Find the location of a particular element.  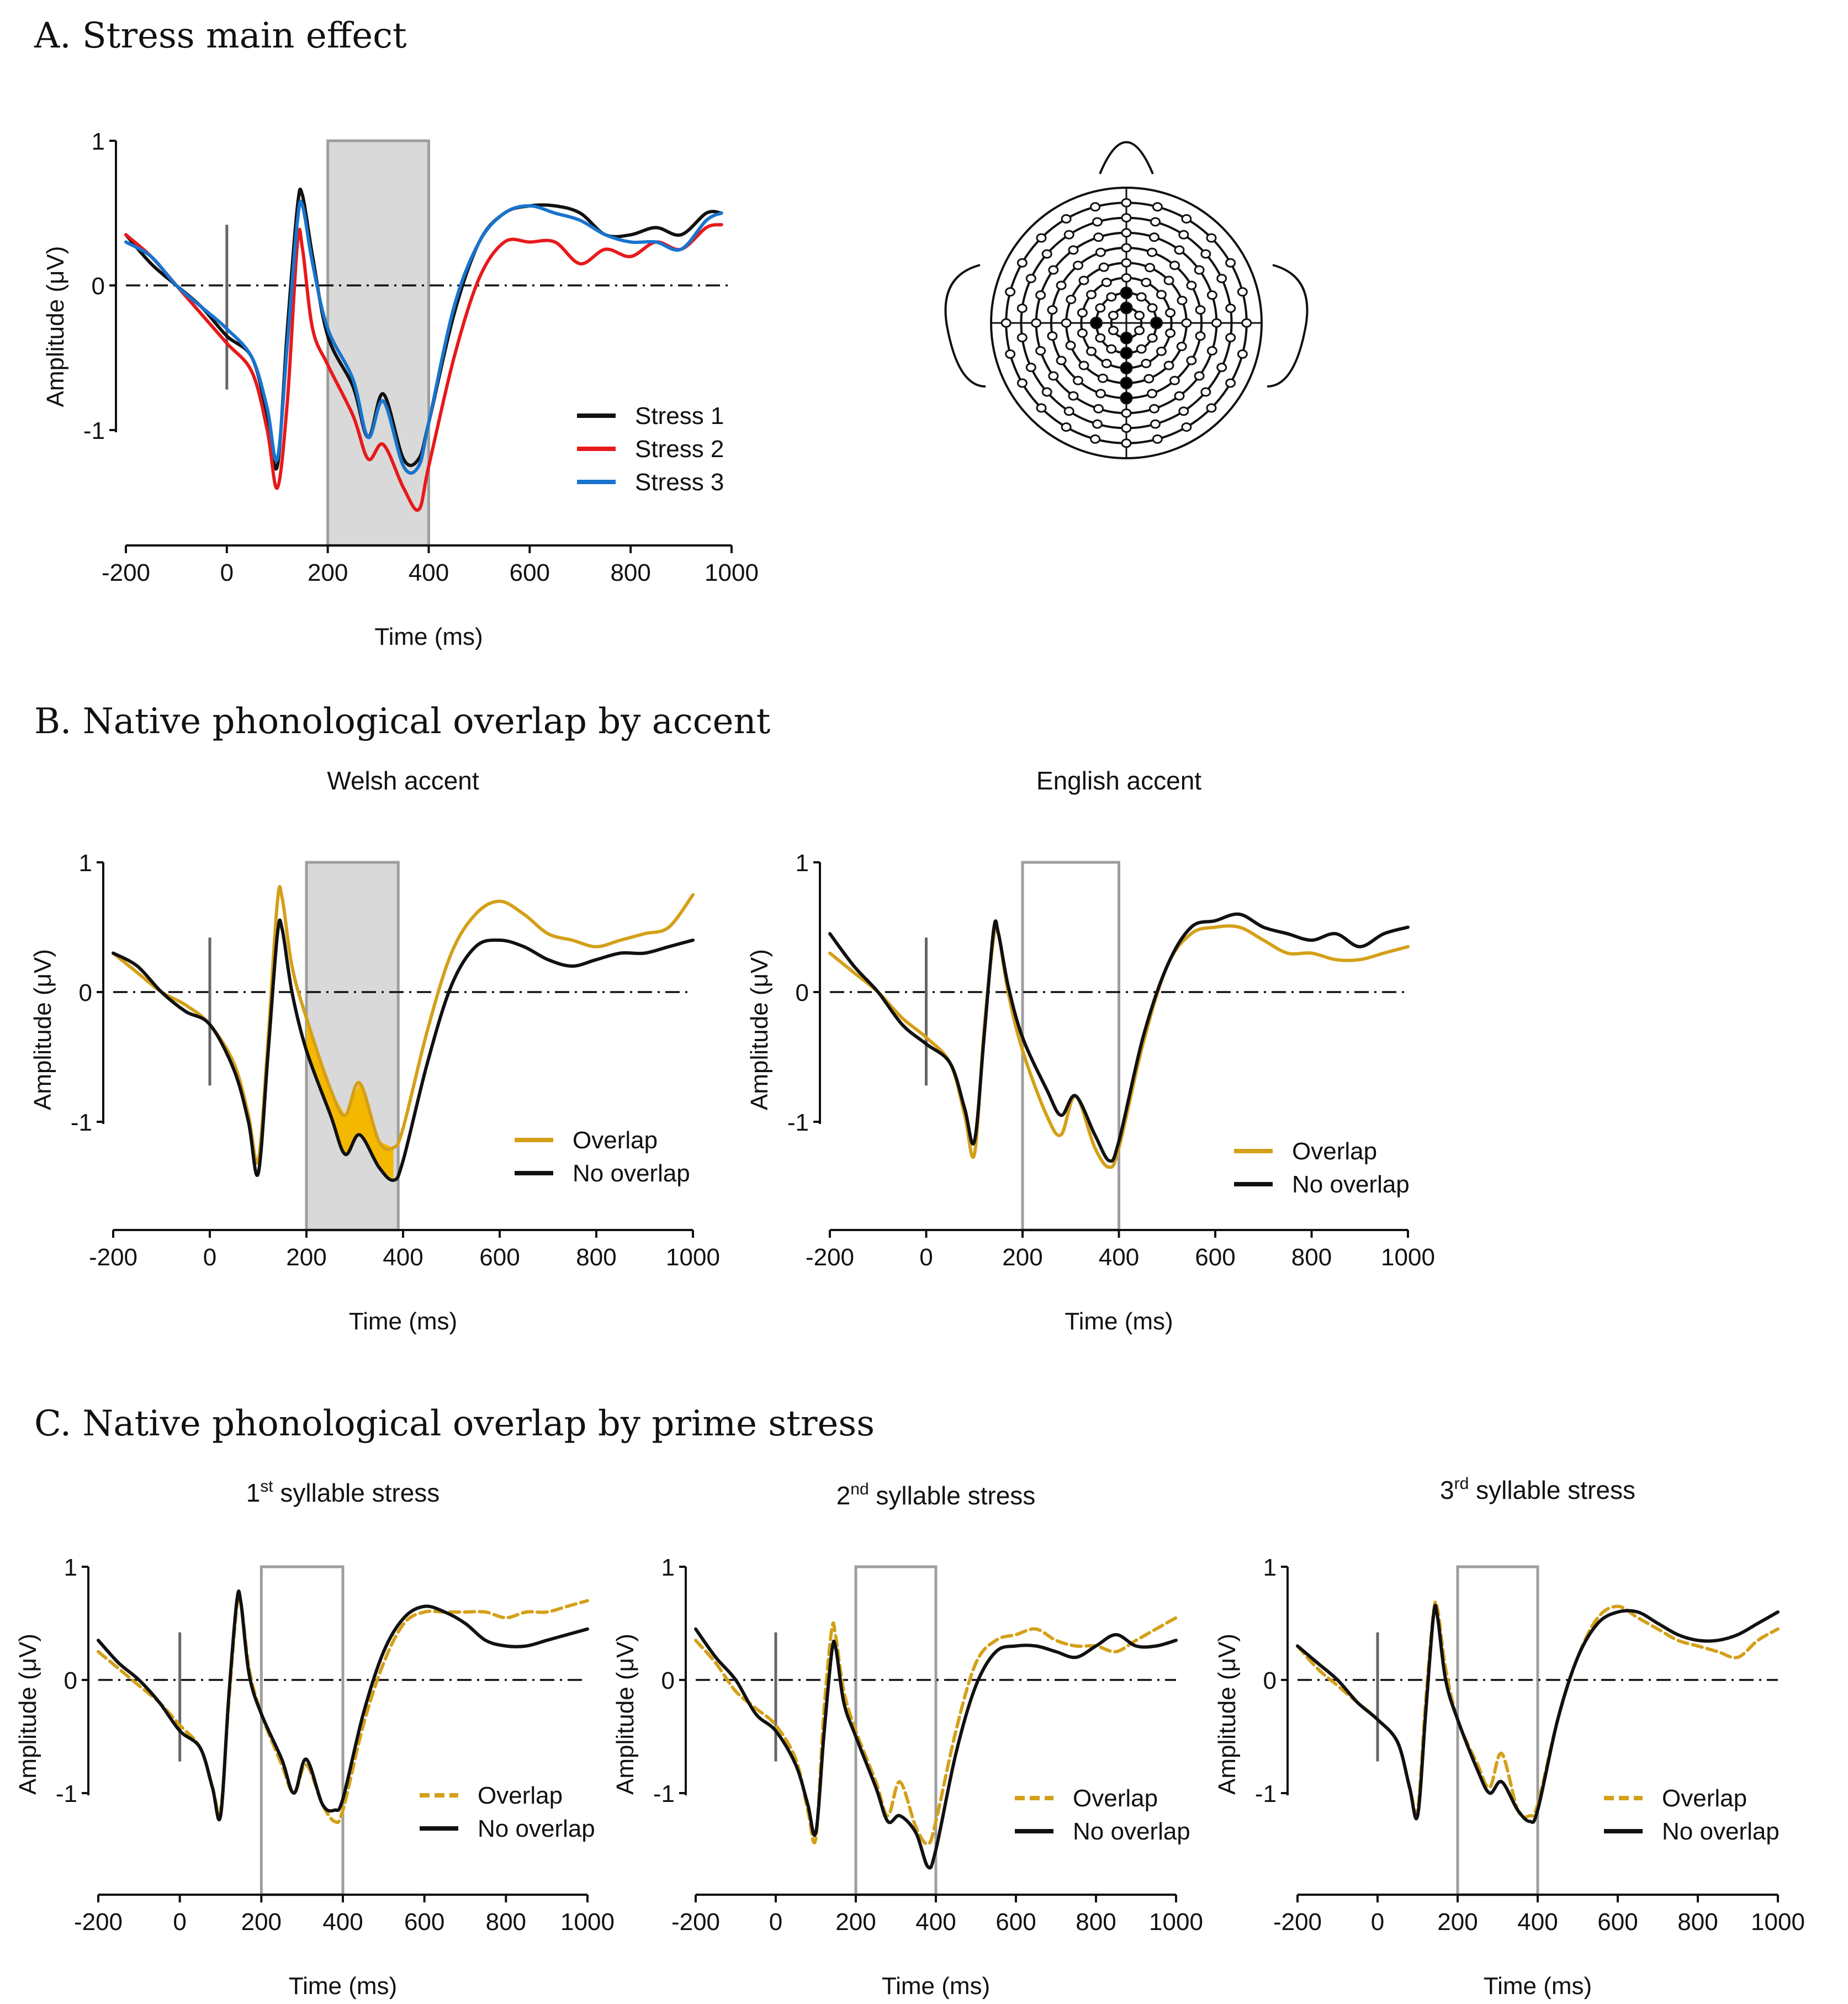

chart-subtitle: 1st syllable stress is located at coordinates (343, 1492).